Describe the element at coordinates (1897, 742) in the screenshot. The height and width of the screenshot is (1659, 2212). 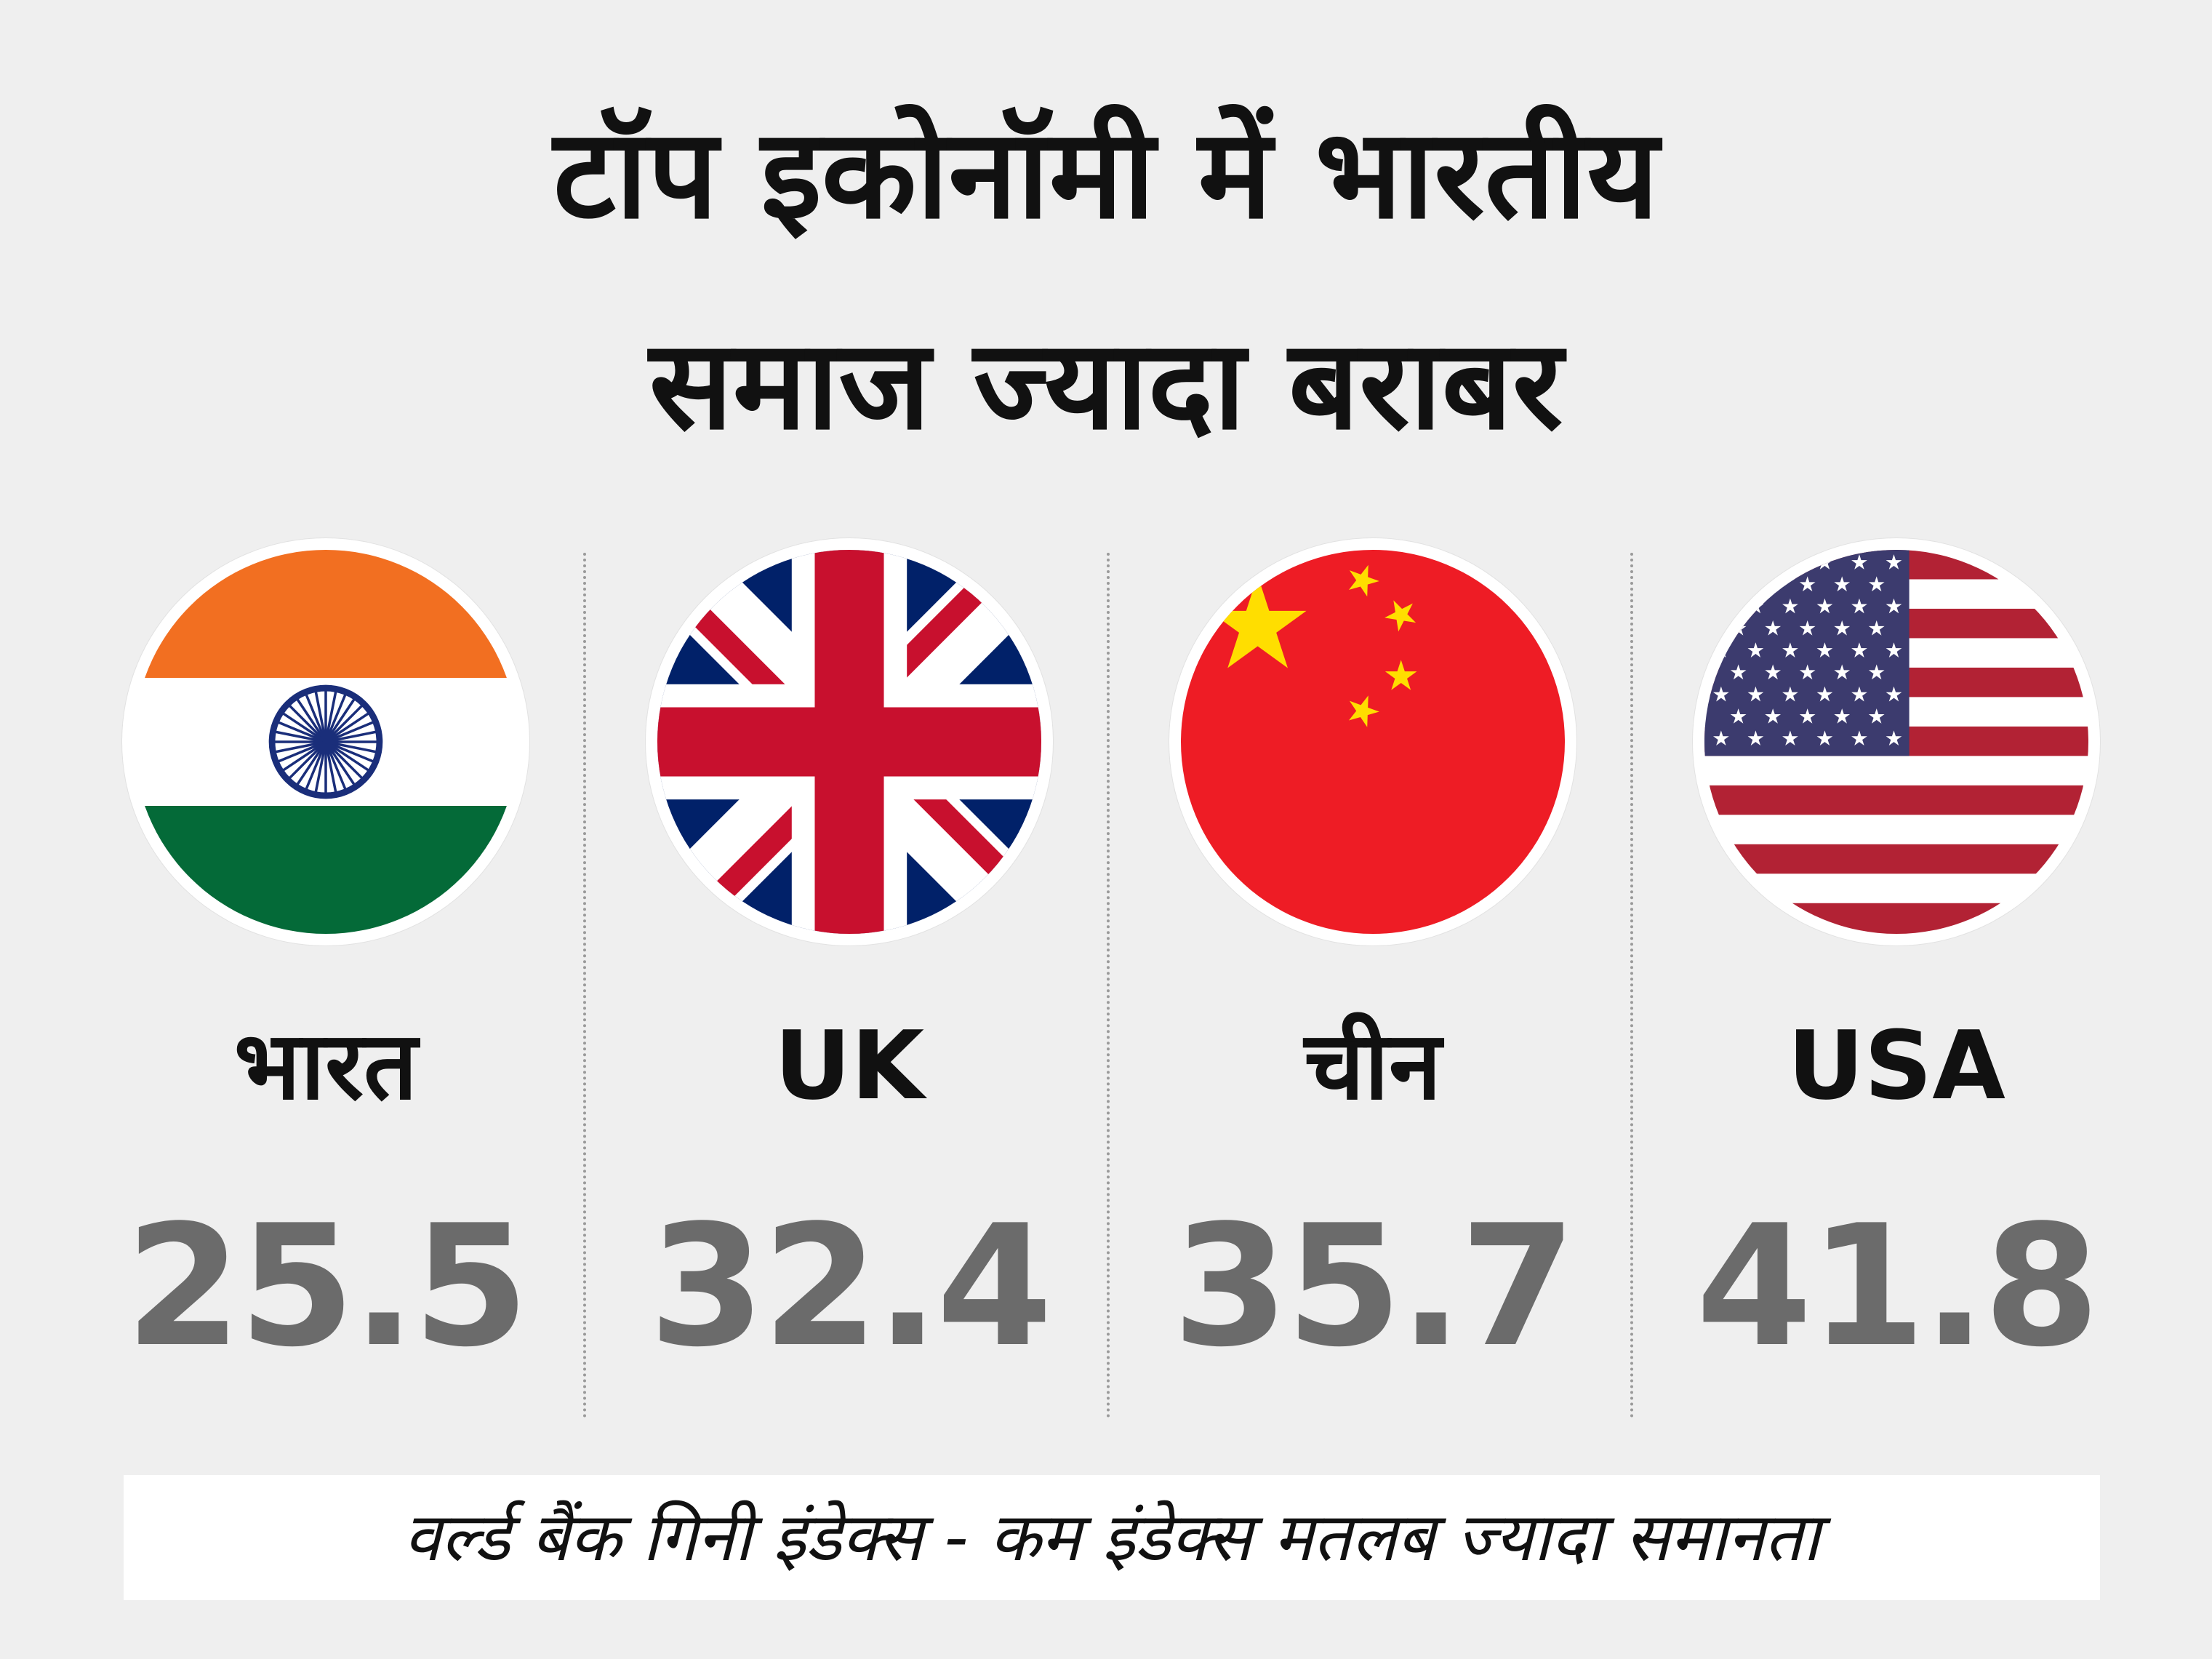
I see `usa-flag-icon` at that location.